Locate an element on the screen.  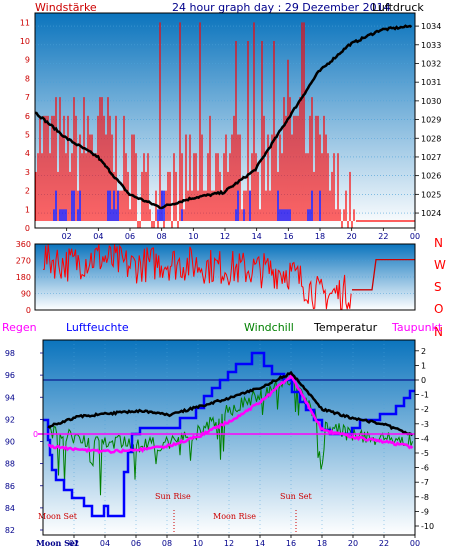
compass-label: O is located at coordinates (438, 309).